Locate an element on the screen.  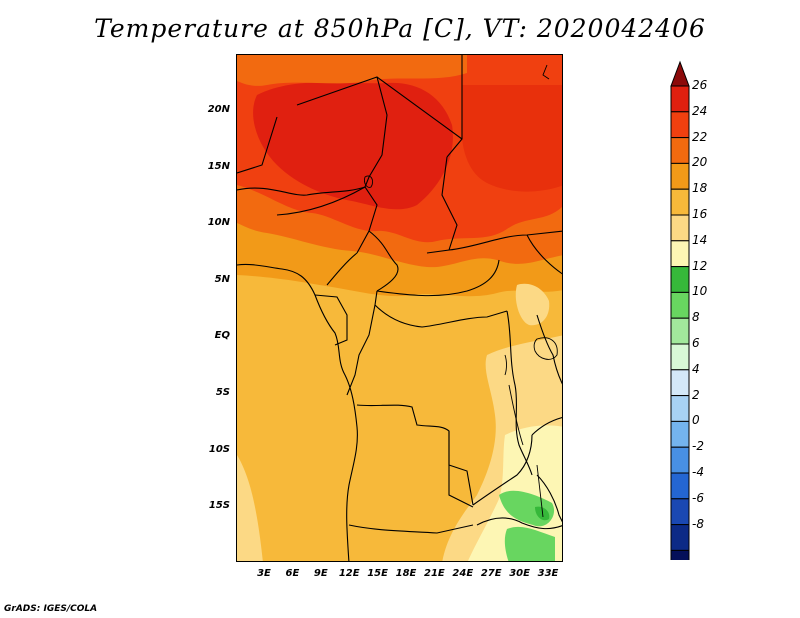
border-drc-angola is located at coordinates (415, 455).